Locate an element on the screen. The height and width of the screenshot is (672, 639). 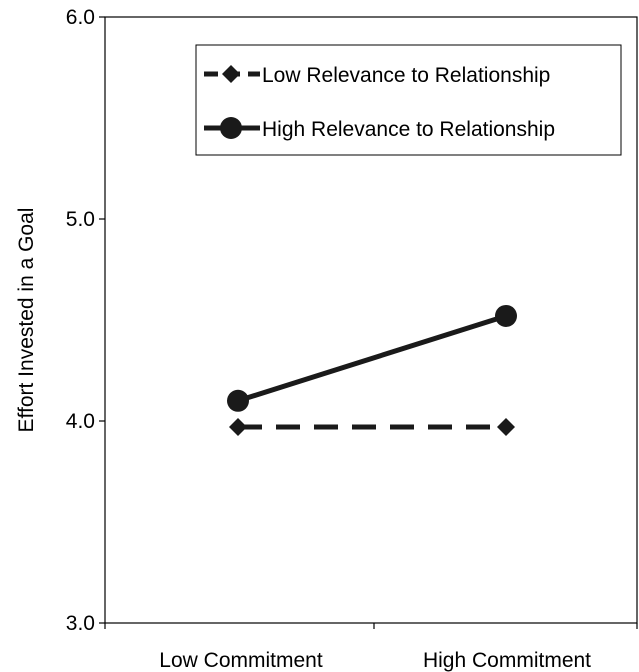
legend-box is located at coordinates (408, 100).